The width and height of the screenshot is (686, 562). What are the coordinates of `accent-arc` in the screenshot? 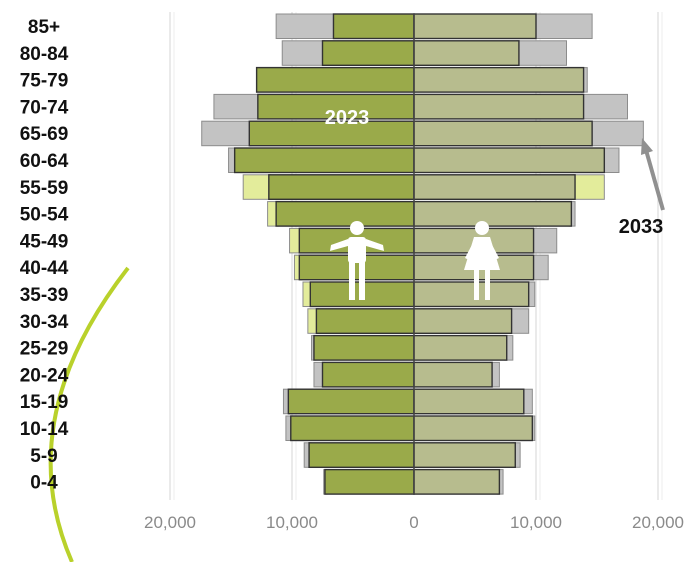 It's located at (89, 414).